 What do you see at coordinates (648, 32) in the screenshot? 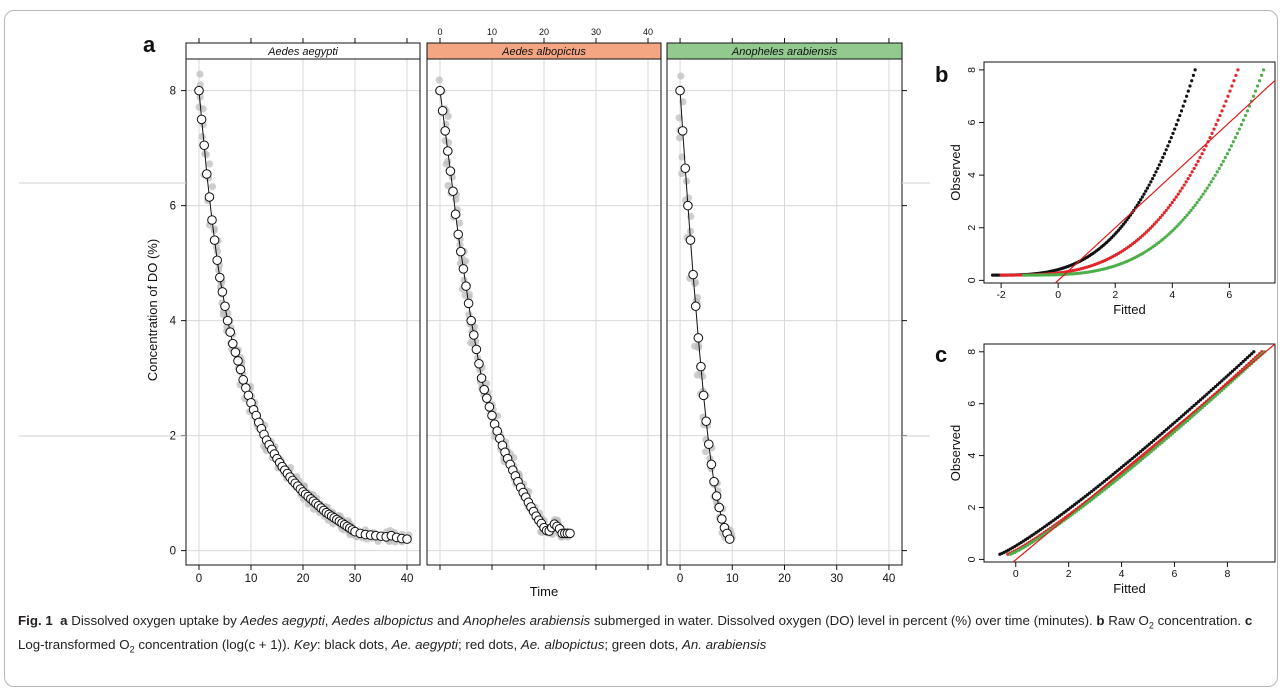
I see `x-tick-label: 40` at bounding box center [648, 32].